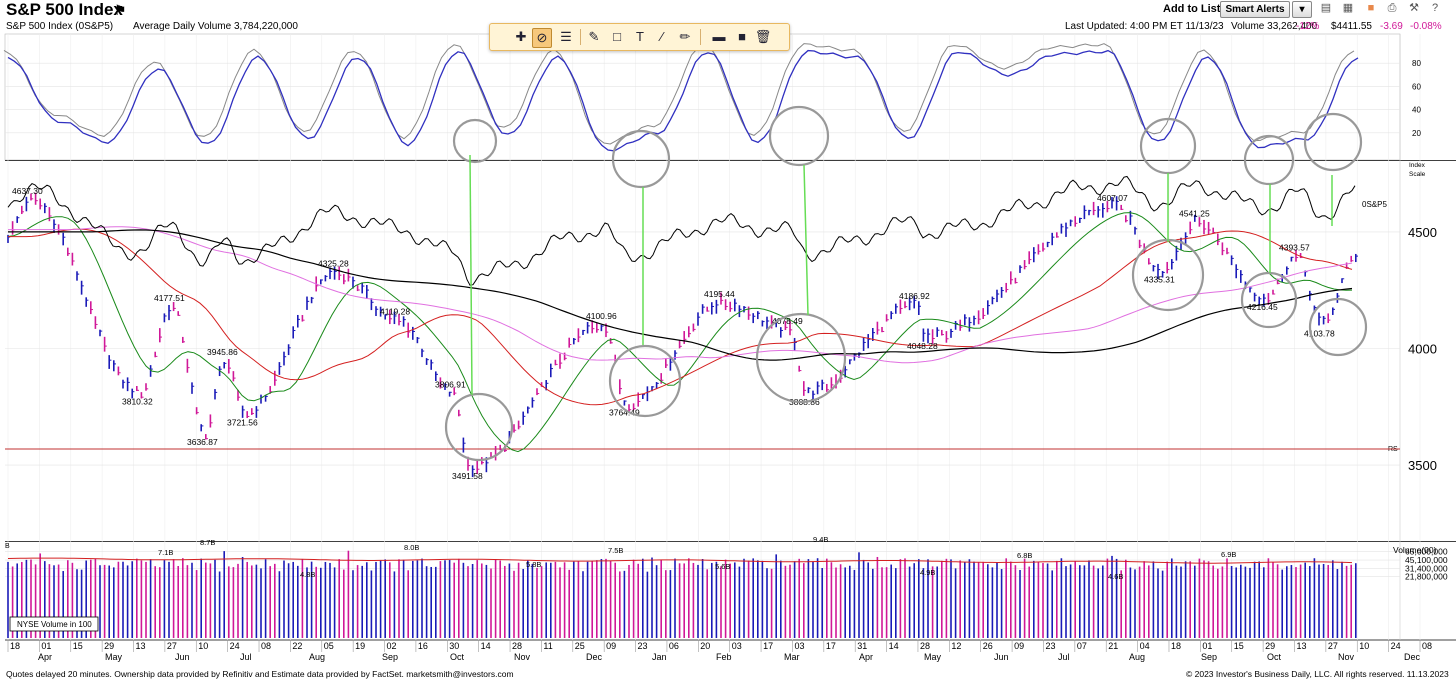 This screenshot has height=682, width=1456. What do you see at coordinates (1435, 8) in the screenshot?
I see `help-icon: ?` at bounding box center [1435, 8].